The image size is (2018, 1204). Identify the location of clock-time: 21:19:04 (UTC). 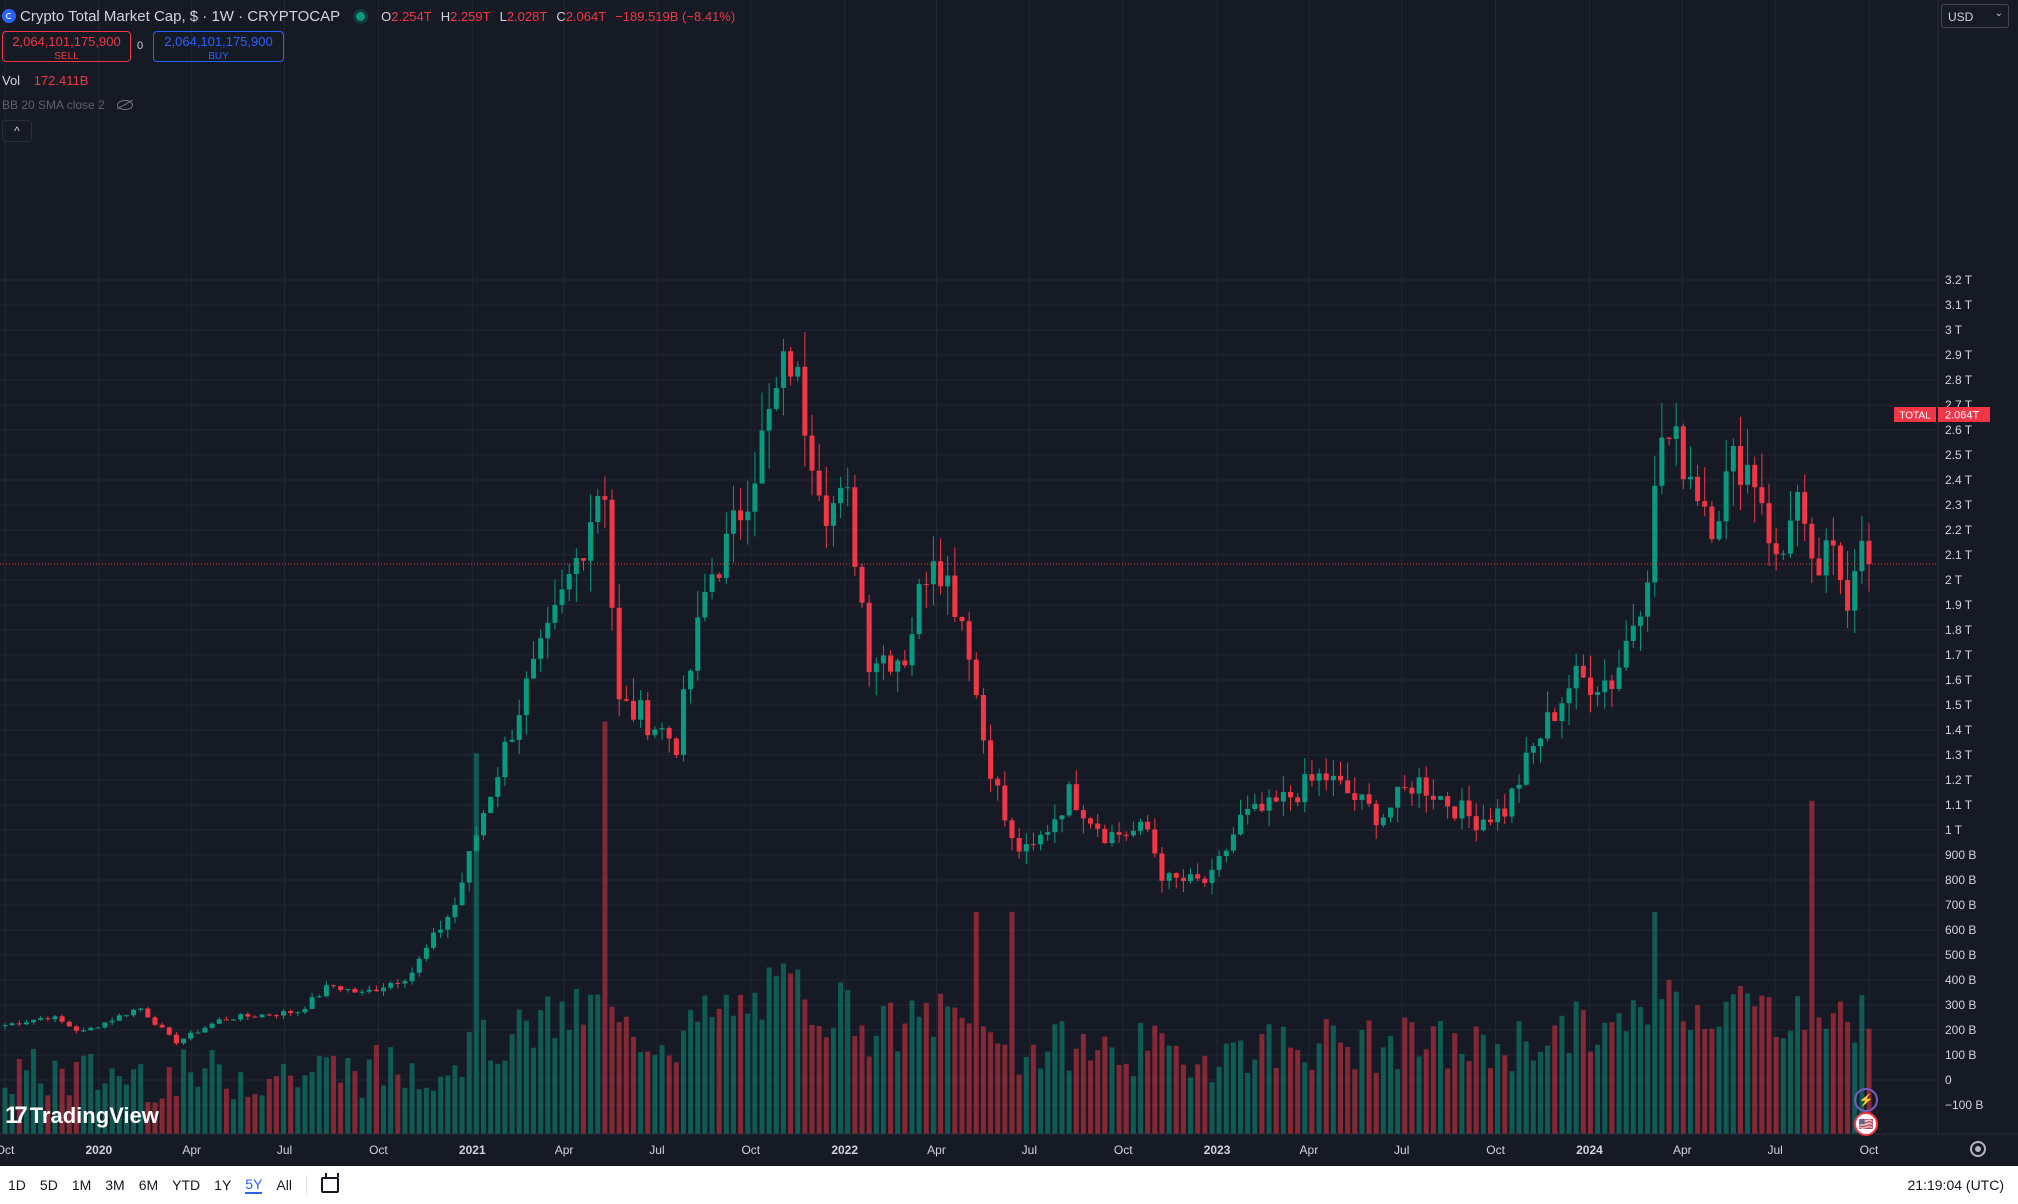
(1955, 1185).